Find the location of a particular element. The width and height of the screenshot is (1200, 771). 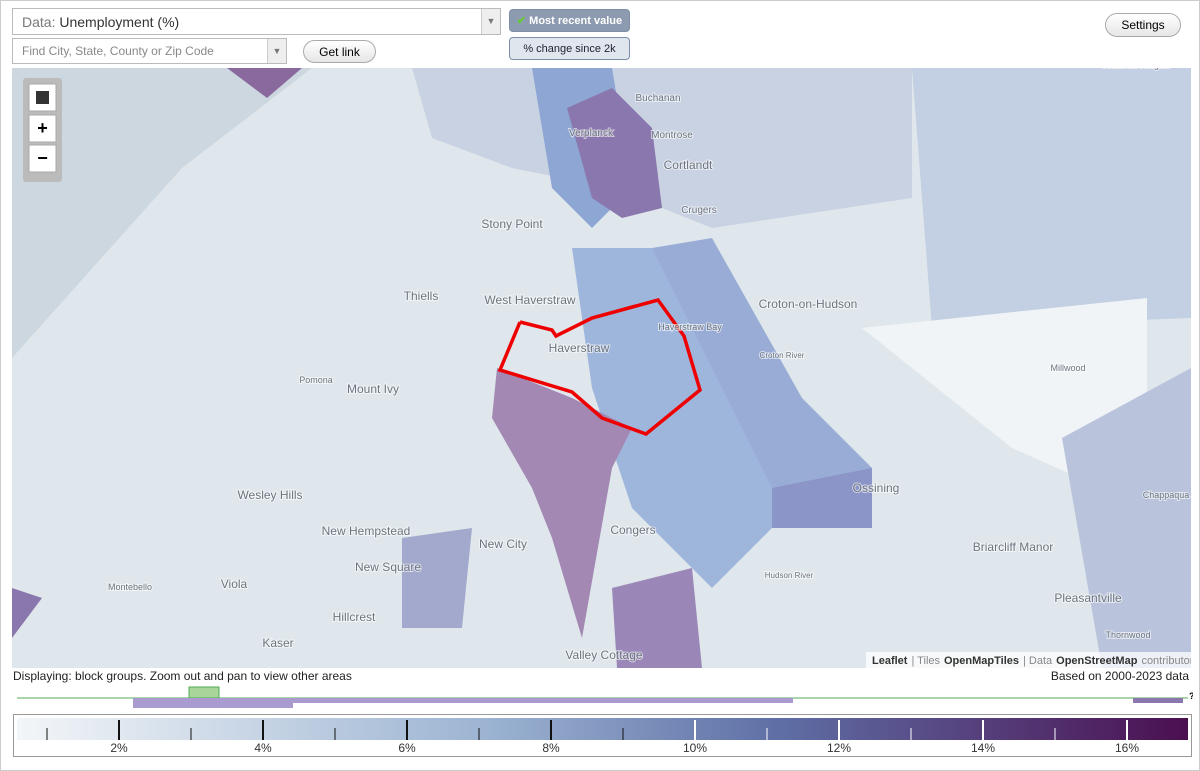

zoom-out-label: − is located at coordinates (42, 158).